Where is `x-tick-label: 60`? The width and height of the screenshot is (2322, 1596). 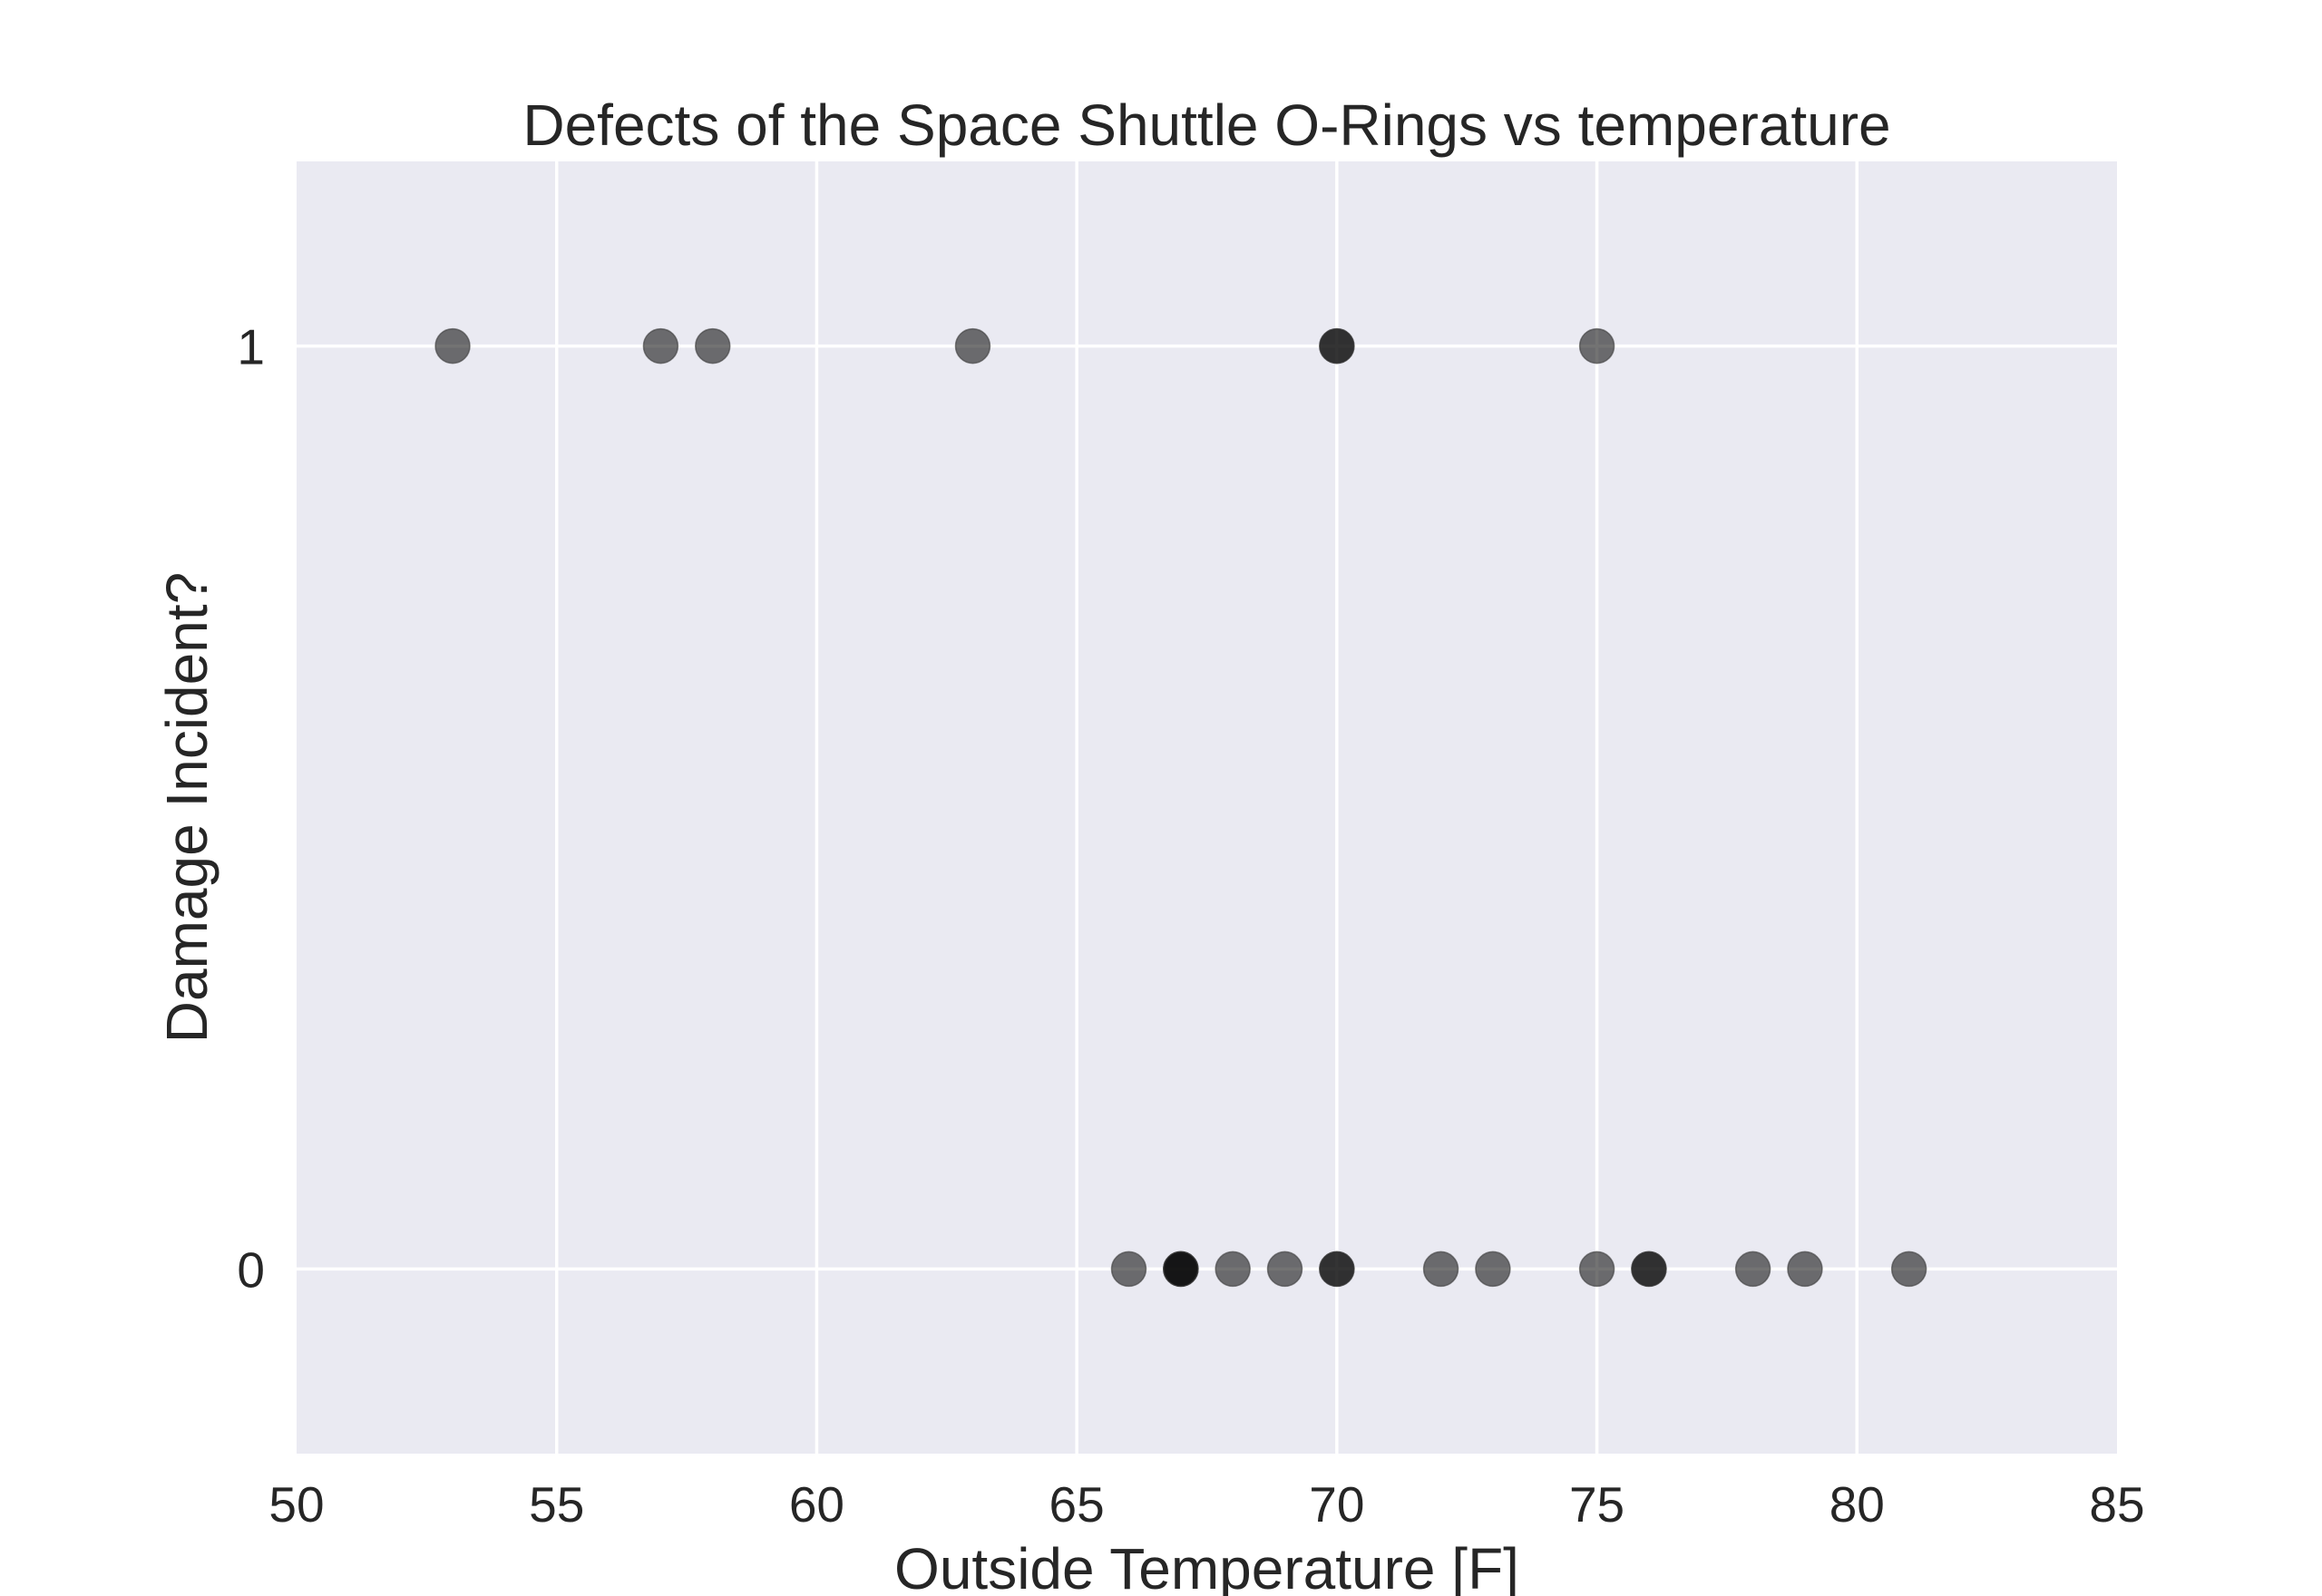 x-tick-label: 60 is located at coordinates (817, 1504).